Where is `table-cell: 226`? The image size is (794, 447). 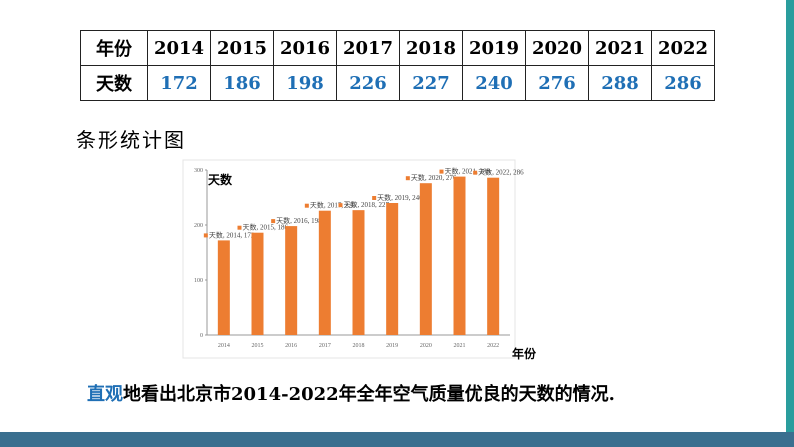
table-cell: 226 is located at coordinates (368, 83).